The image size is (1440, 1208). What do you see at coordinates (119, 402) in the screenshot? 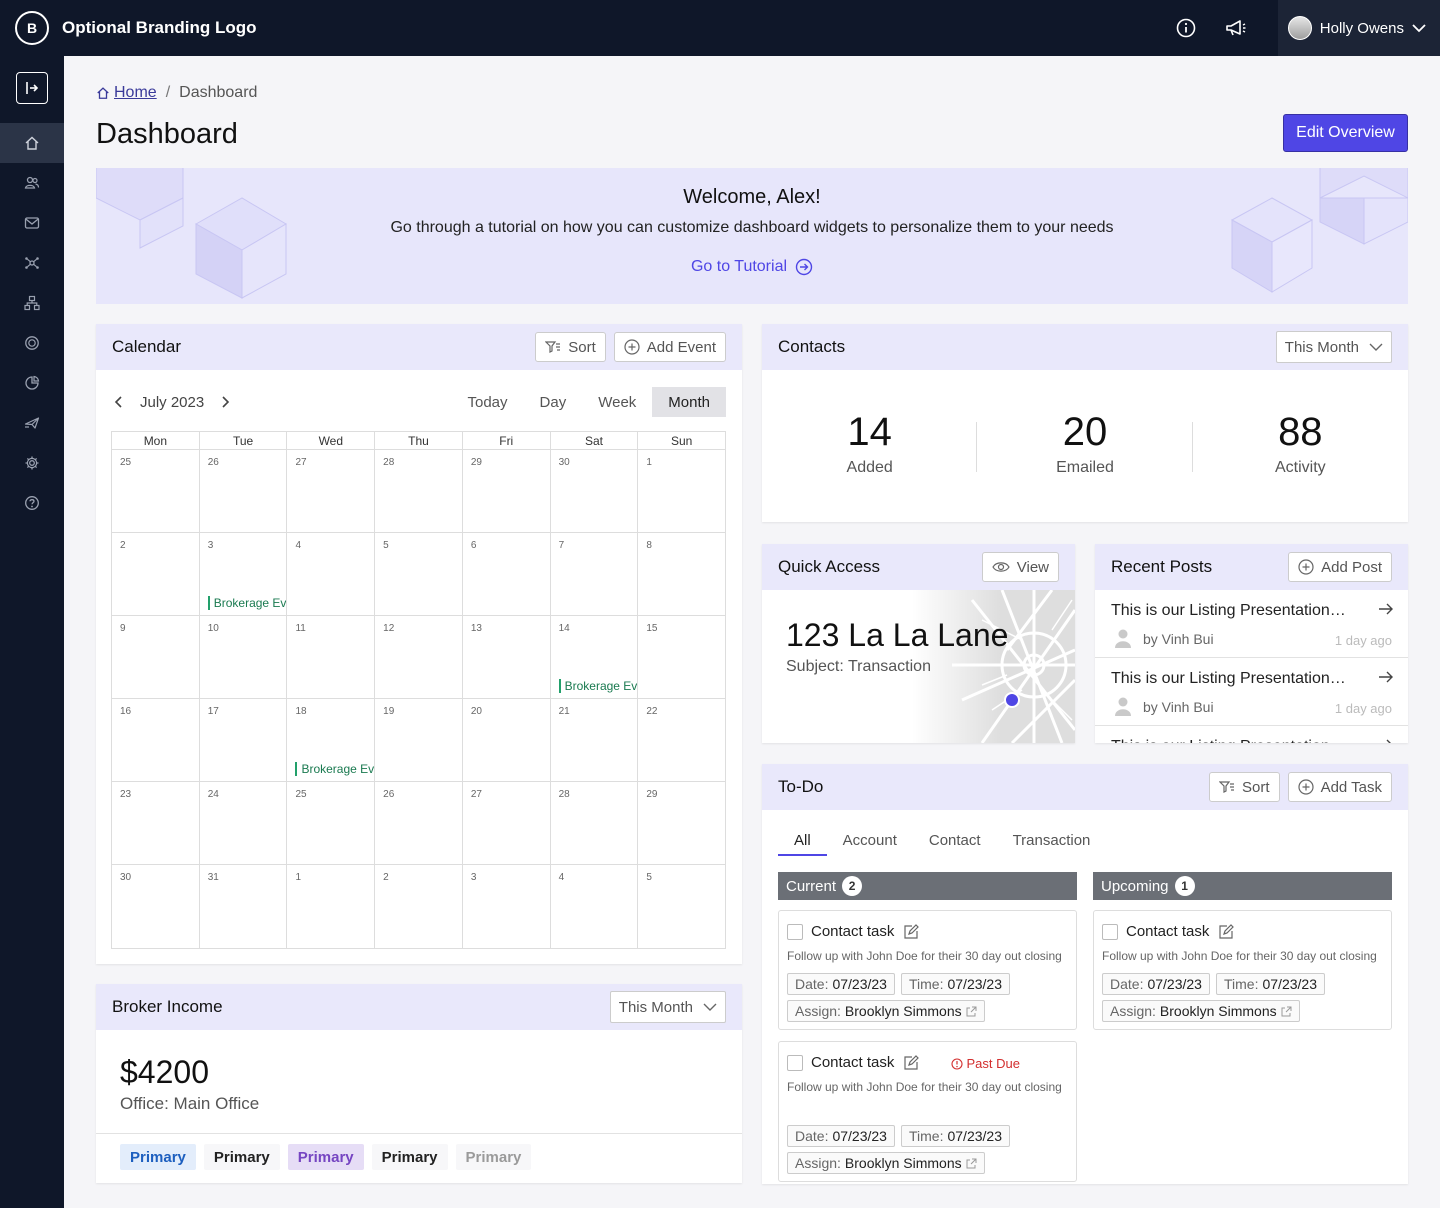
I see `chevron-left-icon` at bounding box center [119, 402].